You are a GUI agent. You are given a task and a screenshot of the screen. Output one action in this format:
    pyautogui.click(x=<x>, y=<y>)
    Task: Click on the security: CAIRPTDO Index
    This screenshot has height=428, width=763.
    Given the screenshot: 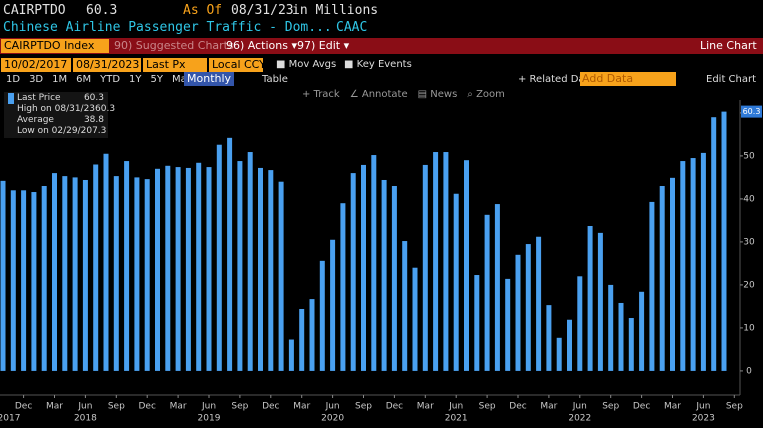 What is the action you would take?
    pyautogui.click(x=55, y=46)
    